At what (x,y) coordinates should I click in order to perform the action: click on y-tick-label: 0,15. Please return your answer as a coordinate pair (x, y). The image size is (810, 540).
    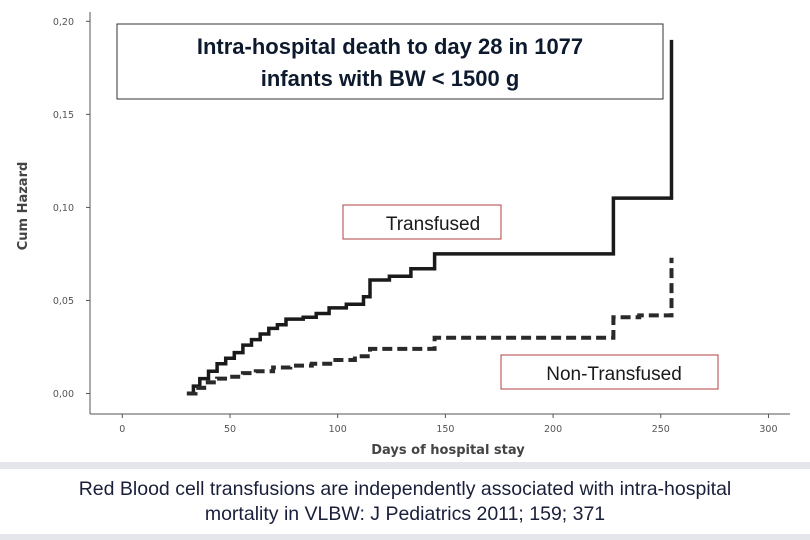
    Looking at the image, I should click on (63, 115).